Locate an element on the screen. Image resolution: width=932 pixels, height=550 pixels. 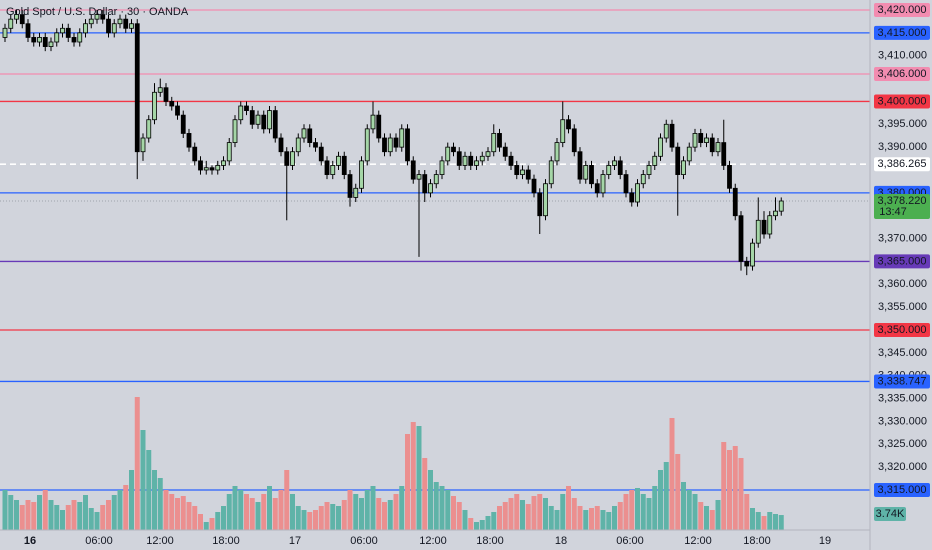
last-price-label: 3,378.220 is located at coordinates (902, 201).